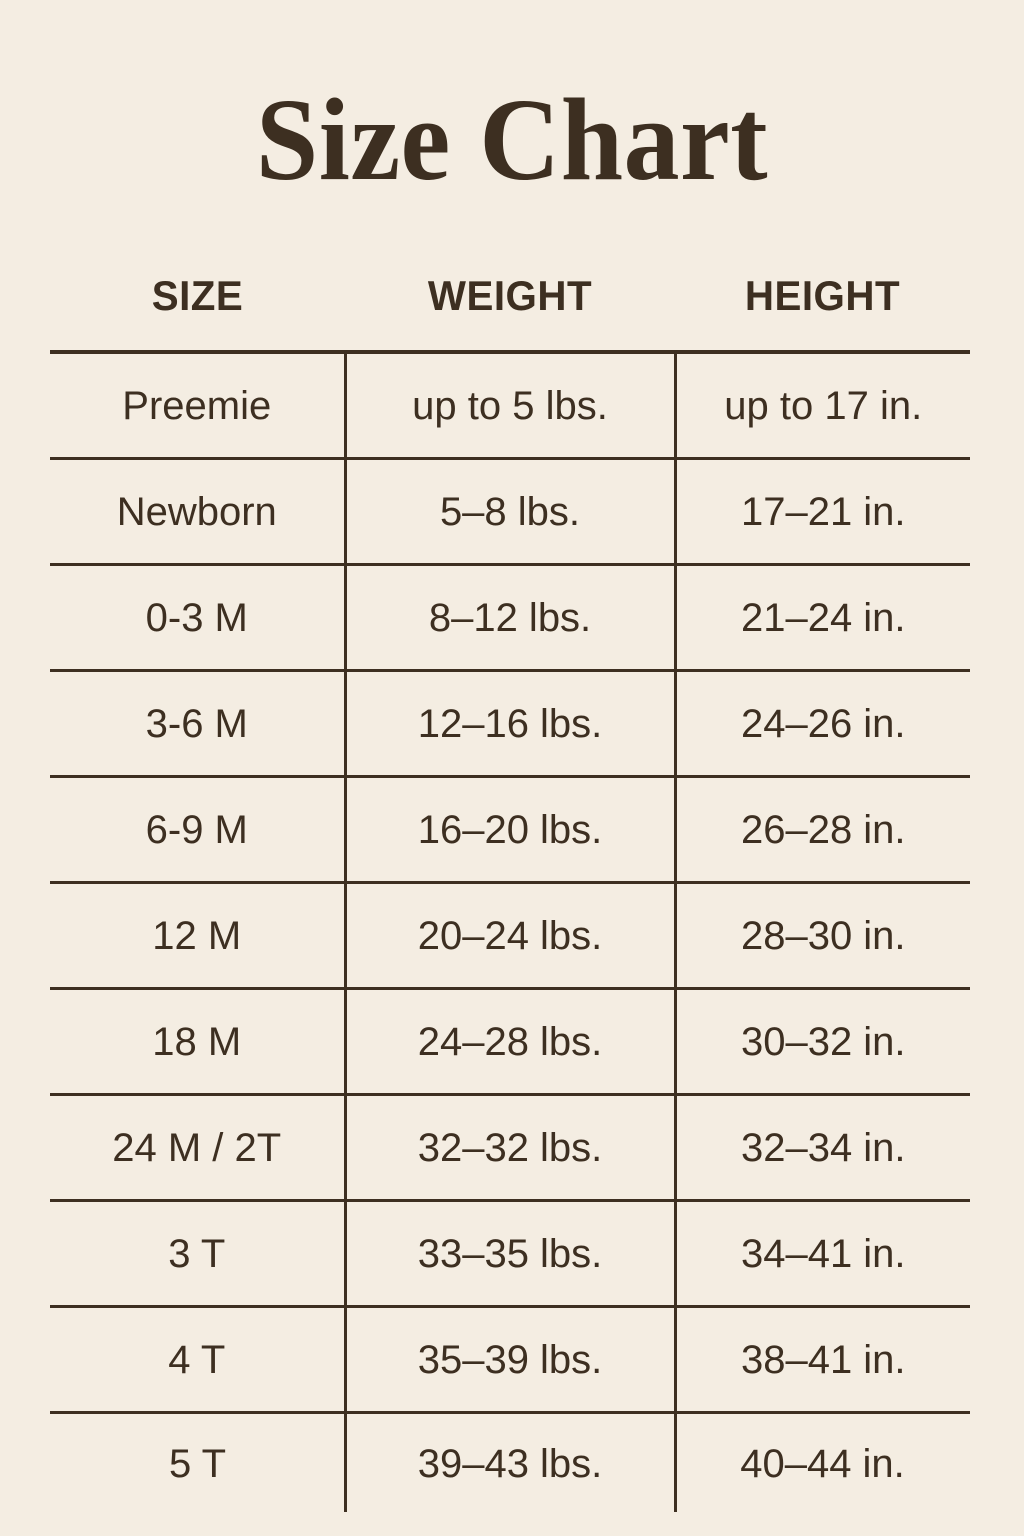  I want to click on table-row: 0-3 M 8–12 lbs. 21–24 in., so click(510, 618).